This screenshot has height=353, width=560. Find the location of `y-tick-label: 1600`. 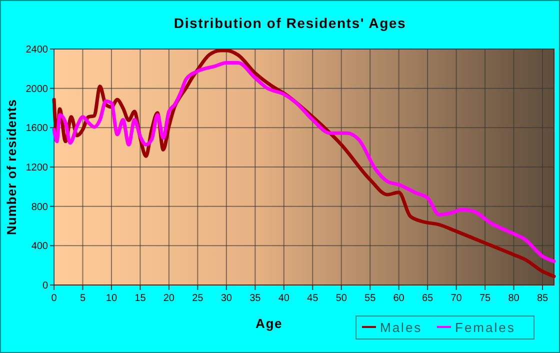

y-tick-label: 1600 is located at coordinates (37, 128).